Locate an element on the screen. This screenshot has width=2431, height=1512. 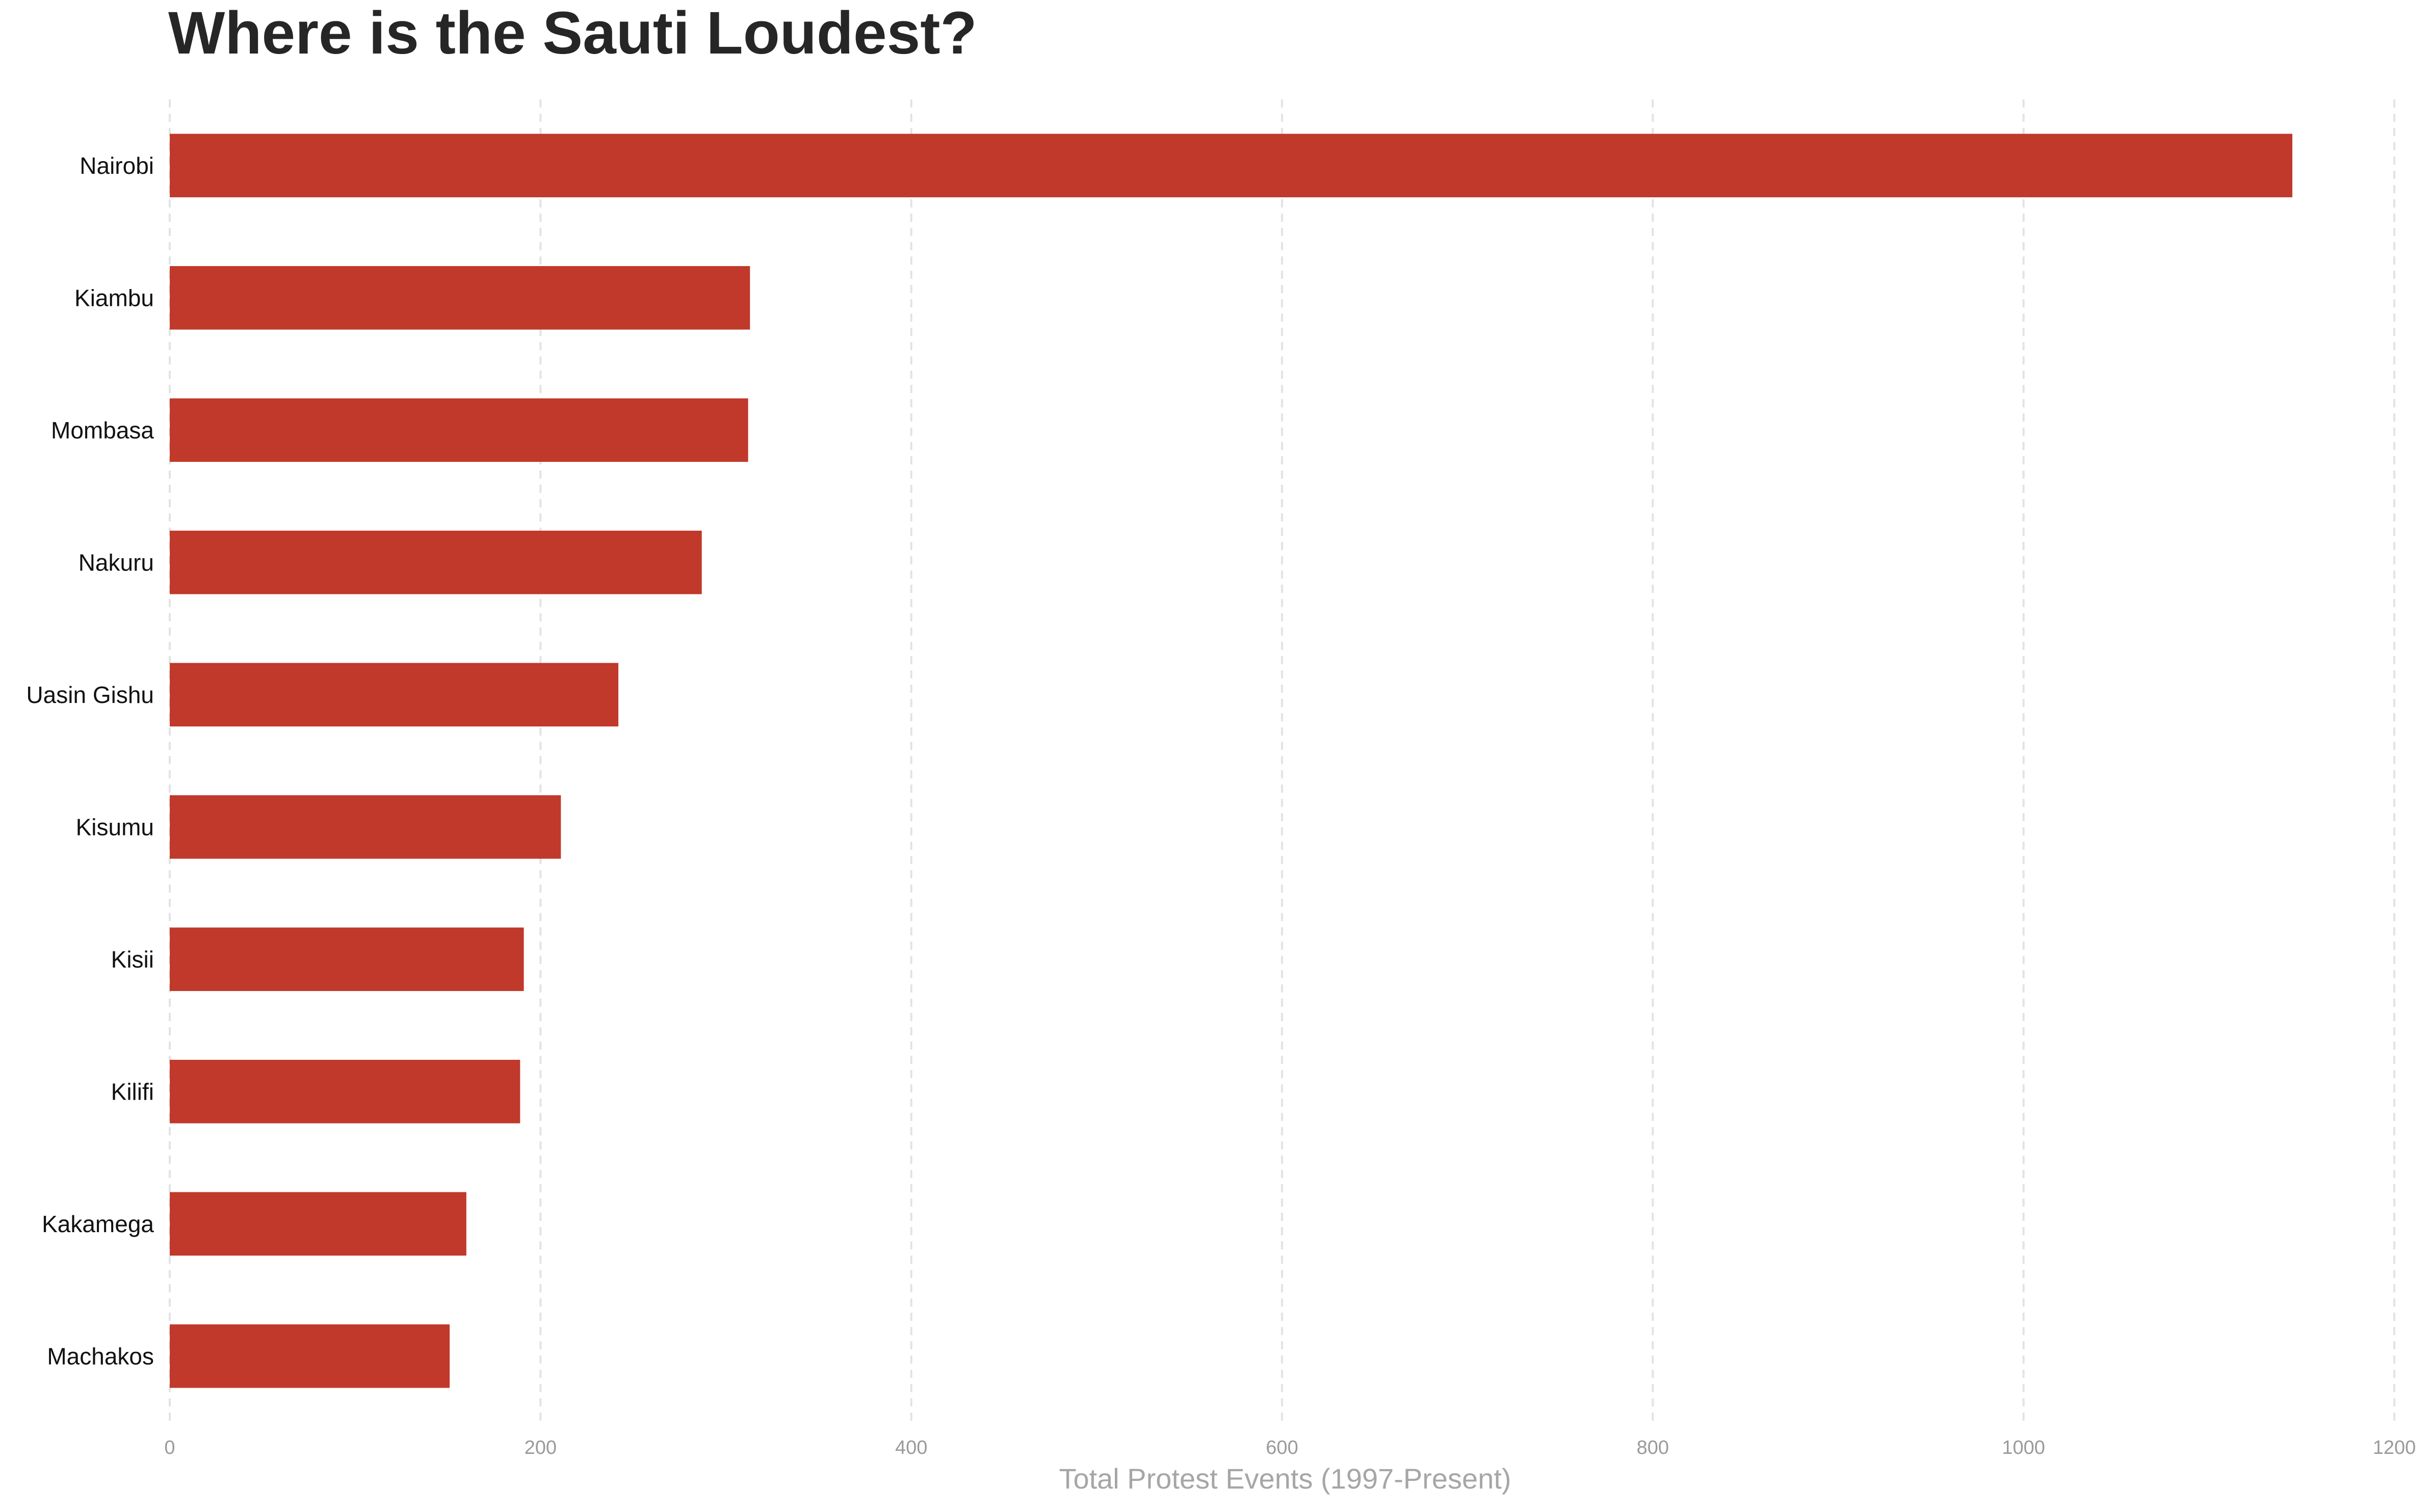
bar-kisii is located at coordinates (347, 959).